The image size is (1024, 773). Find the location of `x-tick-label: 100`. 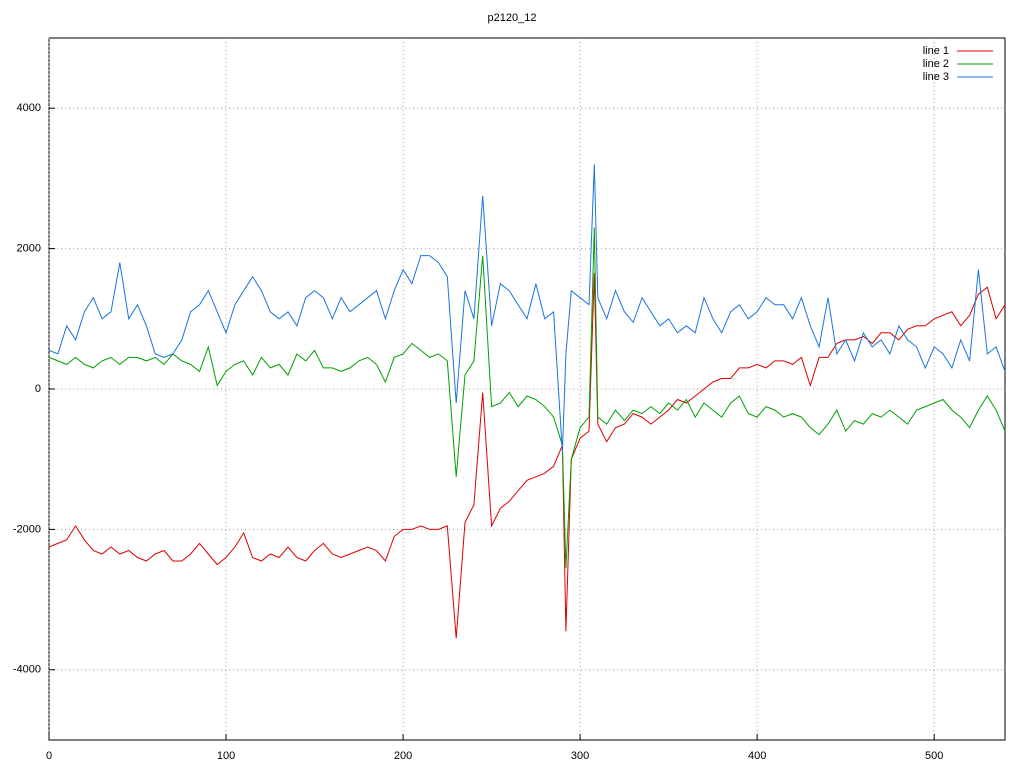

x-tick-label: 100 is located at coordinates (226, 756).